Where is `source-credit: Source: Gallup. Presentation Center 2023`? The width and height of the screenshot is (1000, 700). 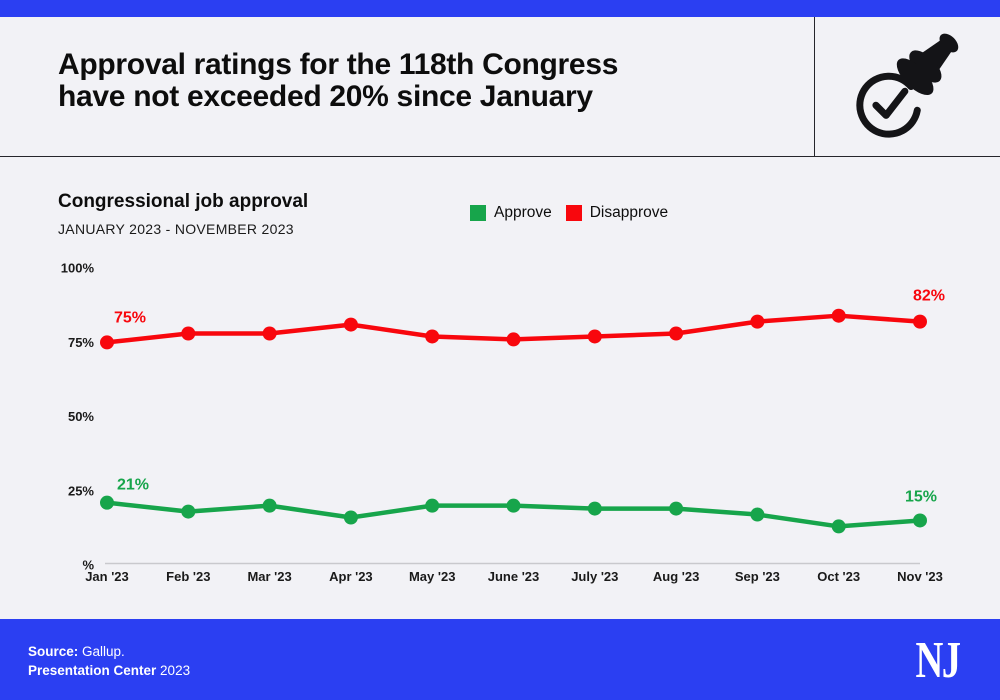
source-credit: Source: Gallup. Presentation Center 2023 is located at coordinates (109, 661).